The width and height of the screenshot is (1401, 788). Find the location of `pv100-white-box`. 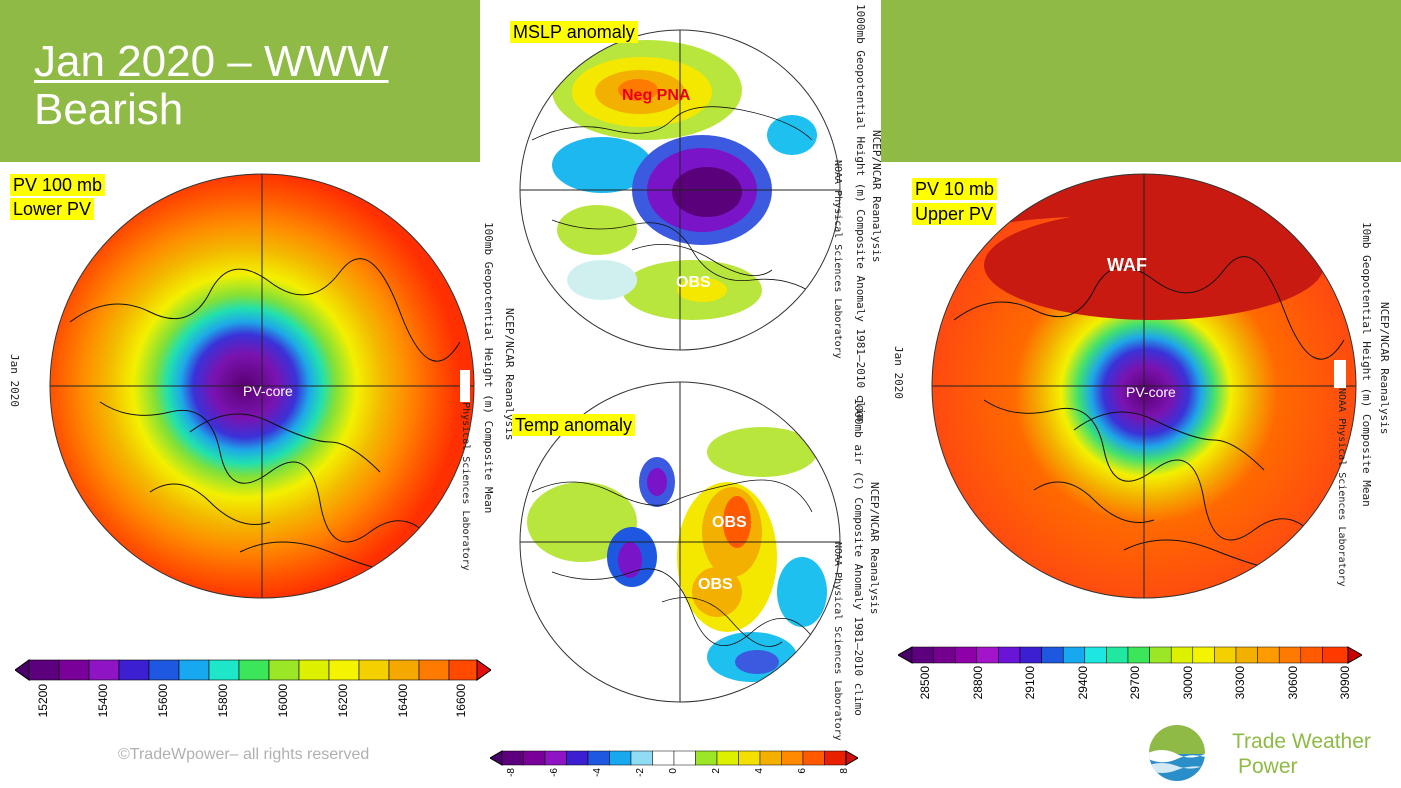

pv100-white-box is located at coordinates (465, 386).